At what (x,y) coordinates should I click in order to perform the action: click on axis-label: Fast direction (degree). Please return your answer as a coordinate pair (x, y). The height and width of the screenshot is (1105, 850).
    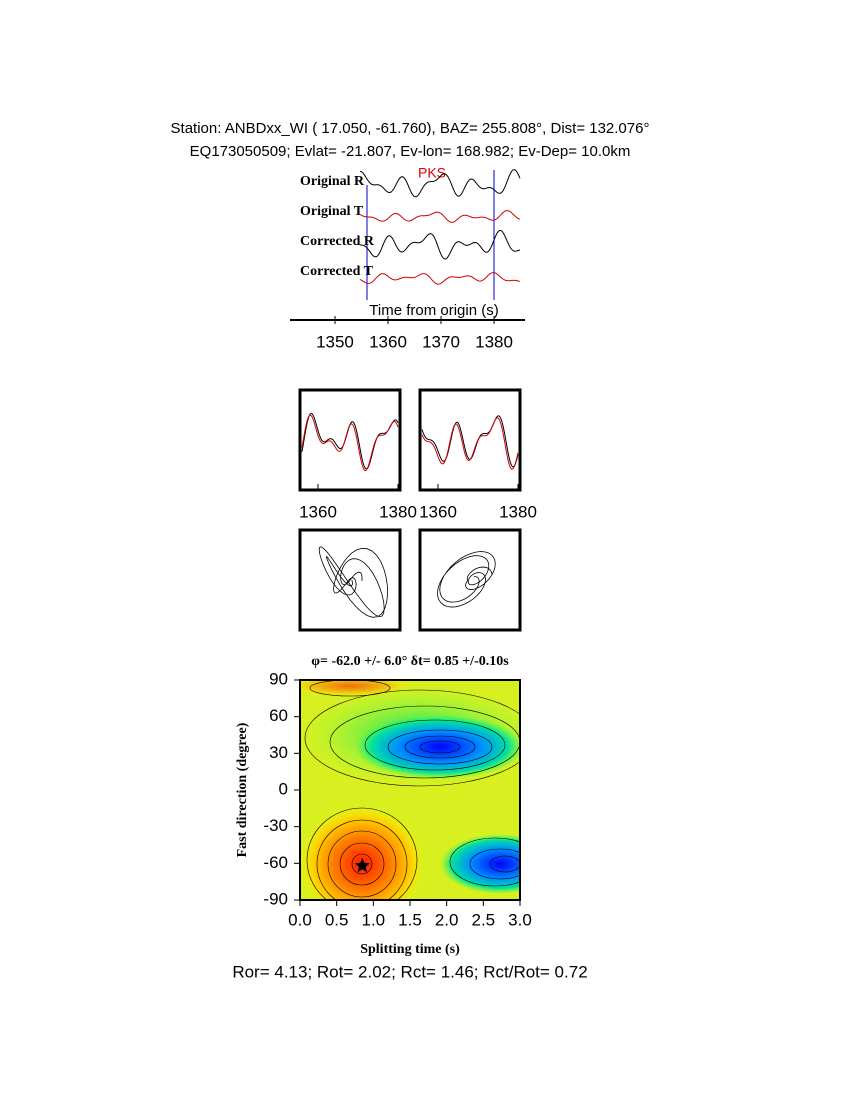
    Looking at the image, I should click on (242, 789).